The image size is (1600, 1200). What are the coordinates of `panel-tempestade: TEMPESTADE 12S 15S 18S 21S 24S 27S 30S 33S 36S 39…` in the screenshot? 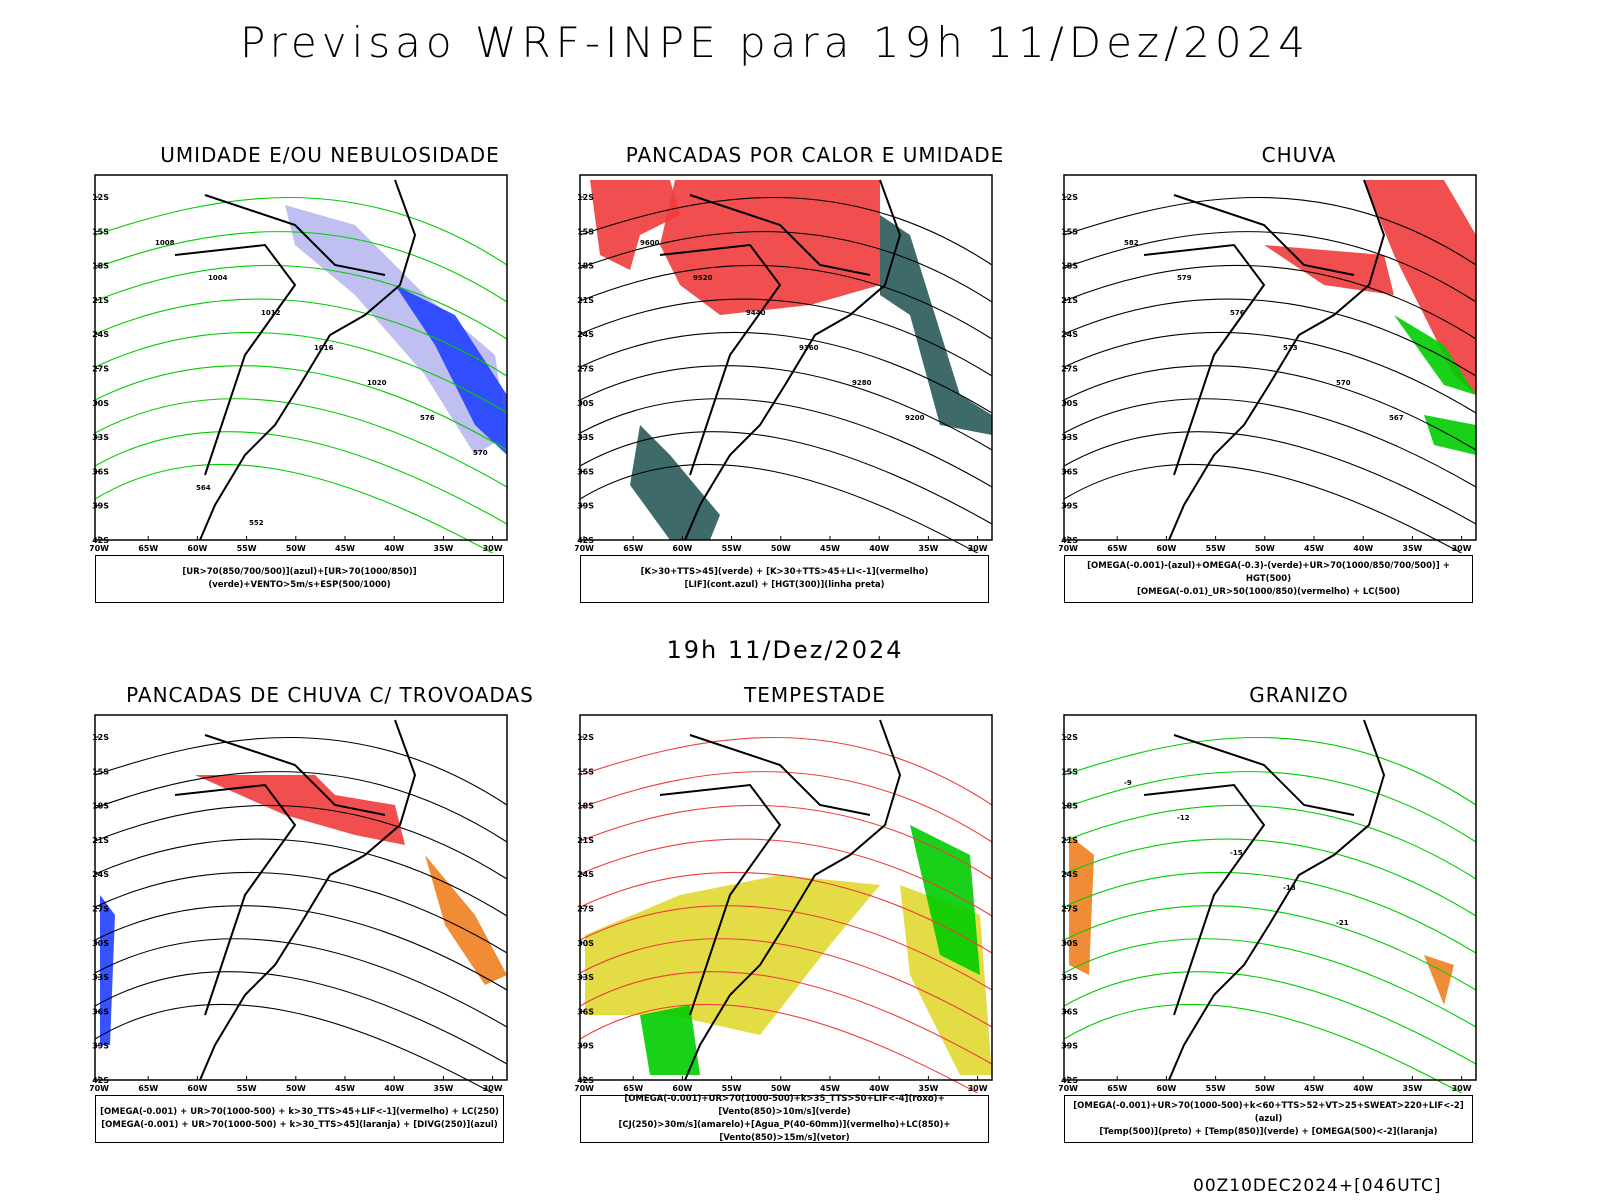 It's located at (815, 918).